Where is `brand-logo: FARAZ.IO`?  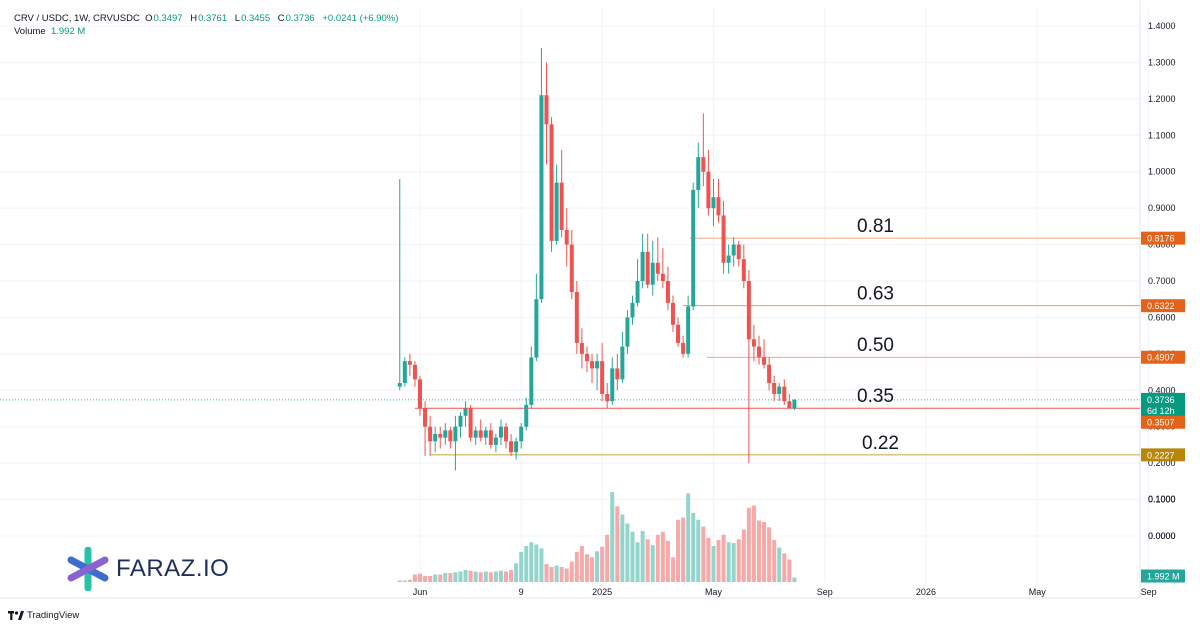
brand-logo: FARAZ.IO is located at coordinates (148, 569).